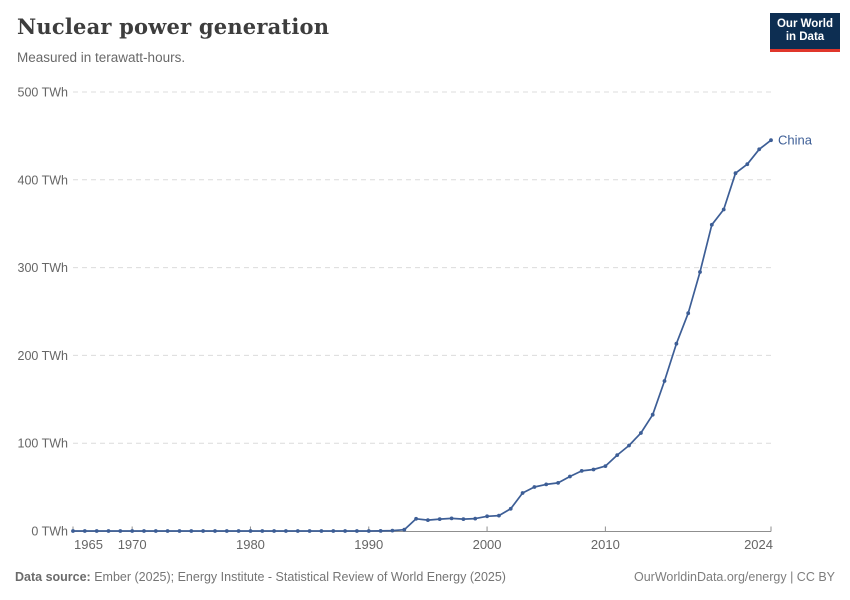 The height and width of the screenshot is (600, 850). I want to click on owid-logo-line2: in Data, so click(805, 37).